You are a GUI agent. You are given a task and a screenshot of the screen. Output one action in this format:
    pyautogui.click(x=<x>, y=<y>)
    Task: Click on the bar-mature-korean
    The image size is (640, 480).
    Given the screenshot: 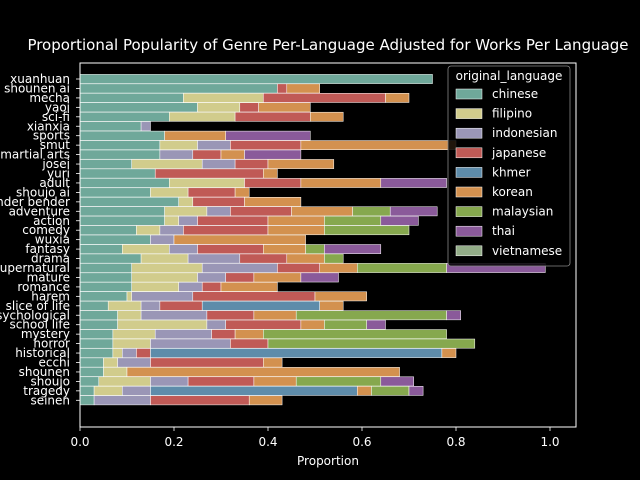 What is the action you would take?
    pyautogui.click(x=277, y=277)
    